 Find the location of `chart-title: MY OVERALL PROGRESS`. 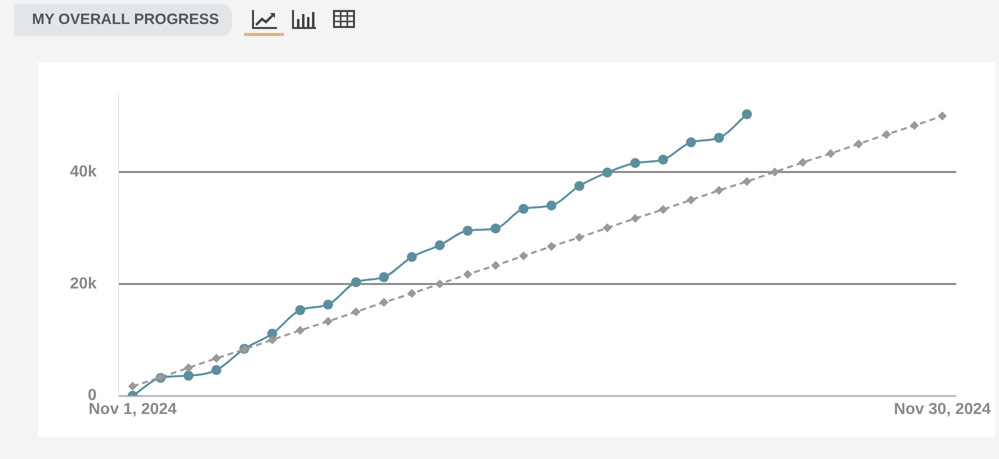

chart-title: MY OVERALL PROGRESS is located at coordinates (123, 20).